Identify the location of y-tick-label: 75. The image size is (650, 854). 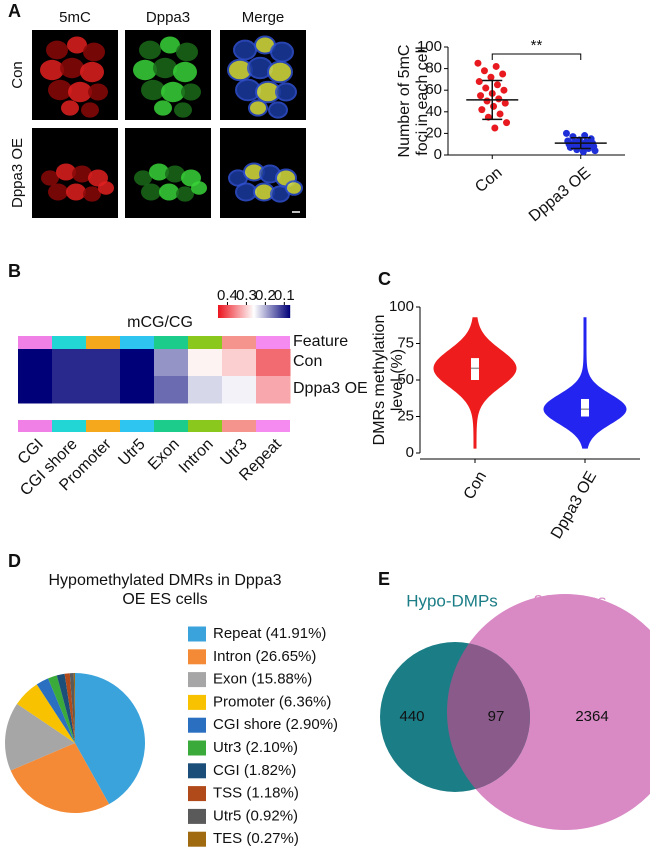
(405, 342).